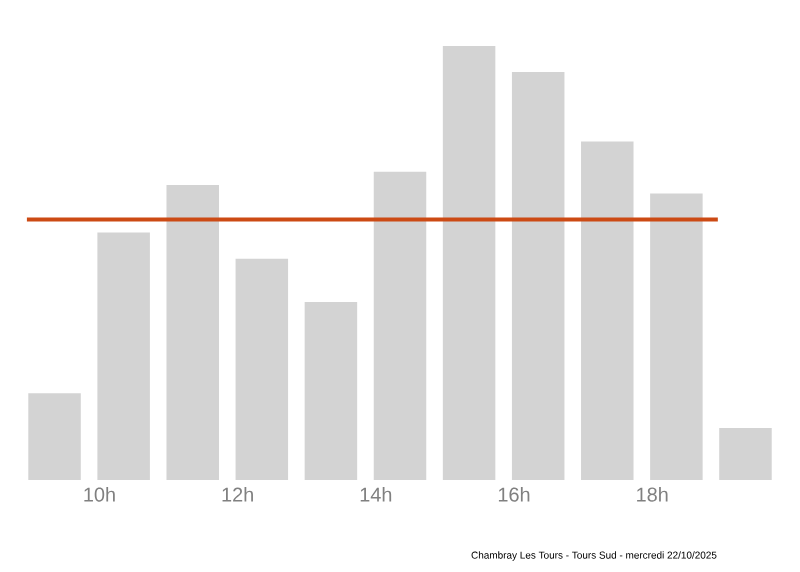 The width and height of the screenshot is (800, 572). I want to click on x-tick-label: 12h, so click(237, 494).